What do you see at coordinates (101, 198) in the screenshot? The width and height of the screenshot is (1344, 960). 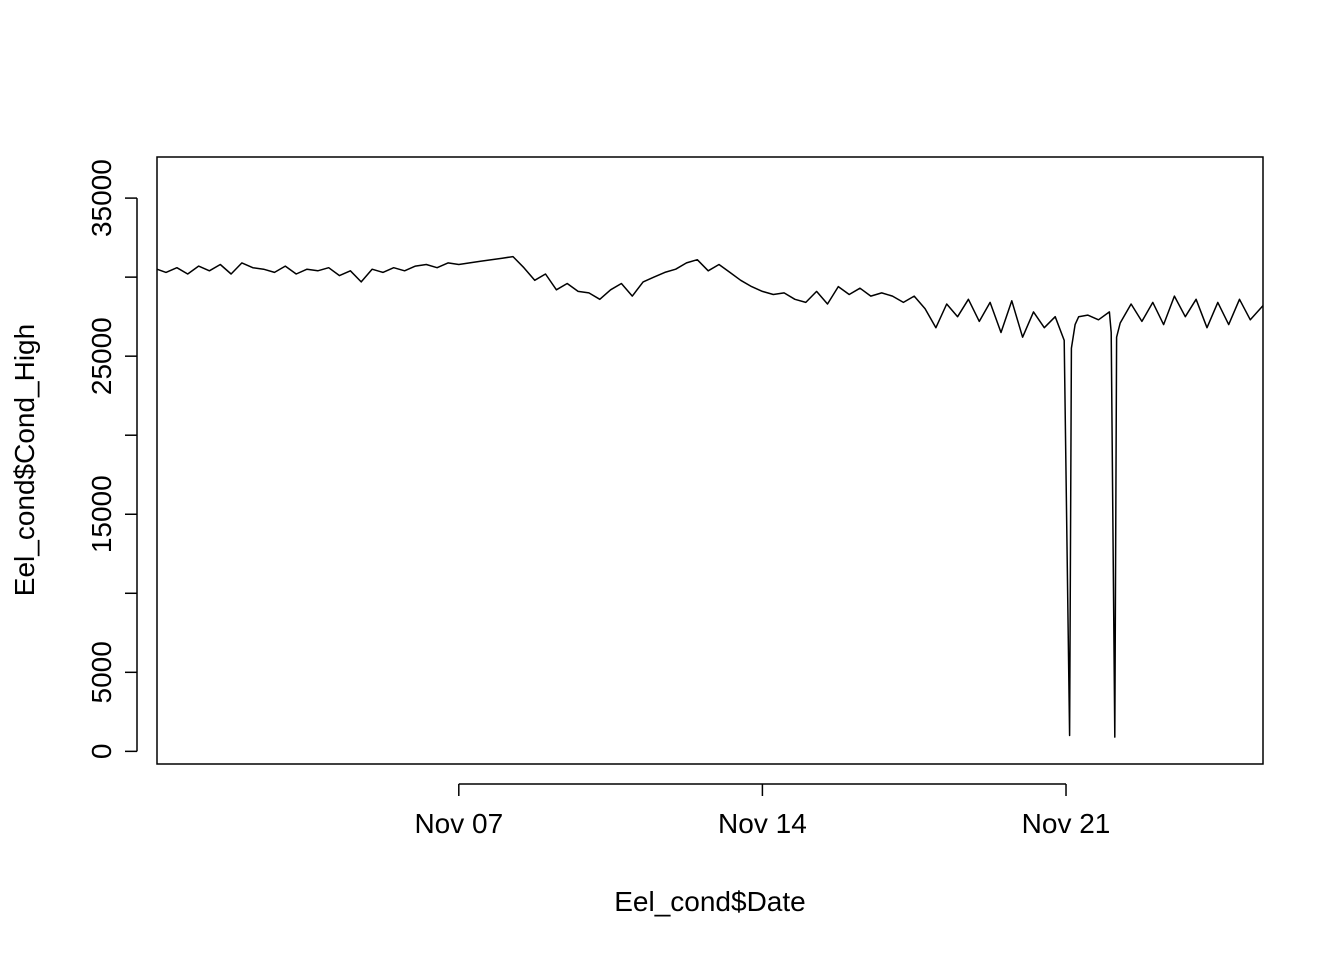 I see `y-tick-label: 35000` at bounding box center [101, 198].